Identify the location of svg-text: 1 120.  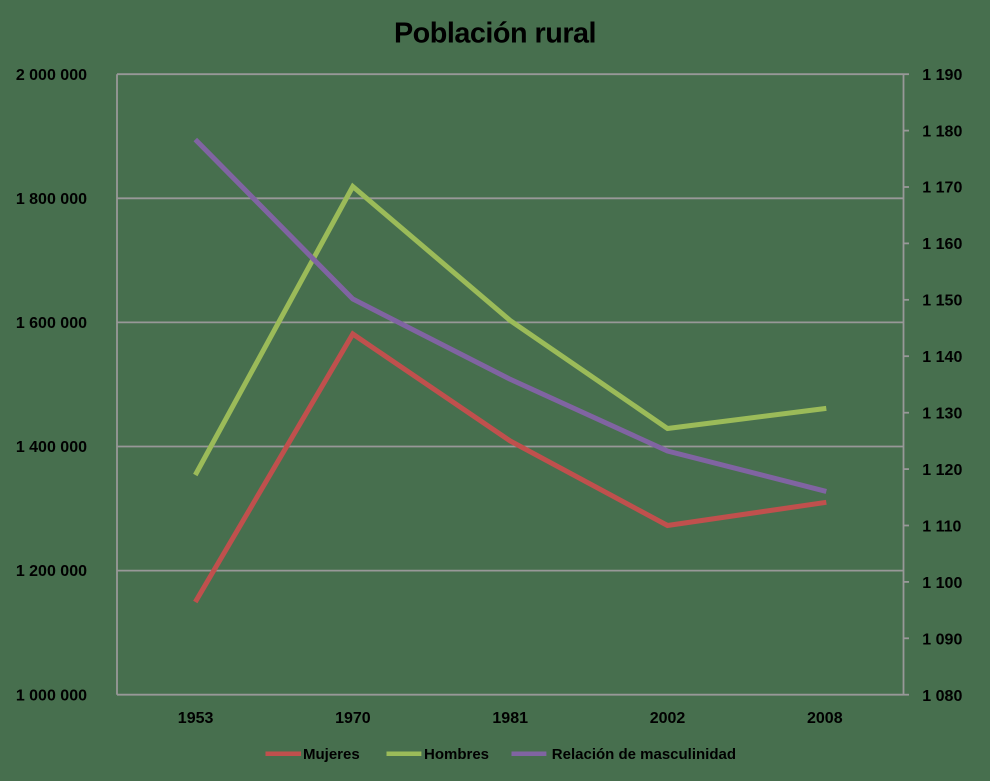
(942, 470).